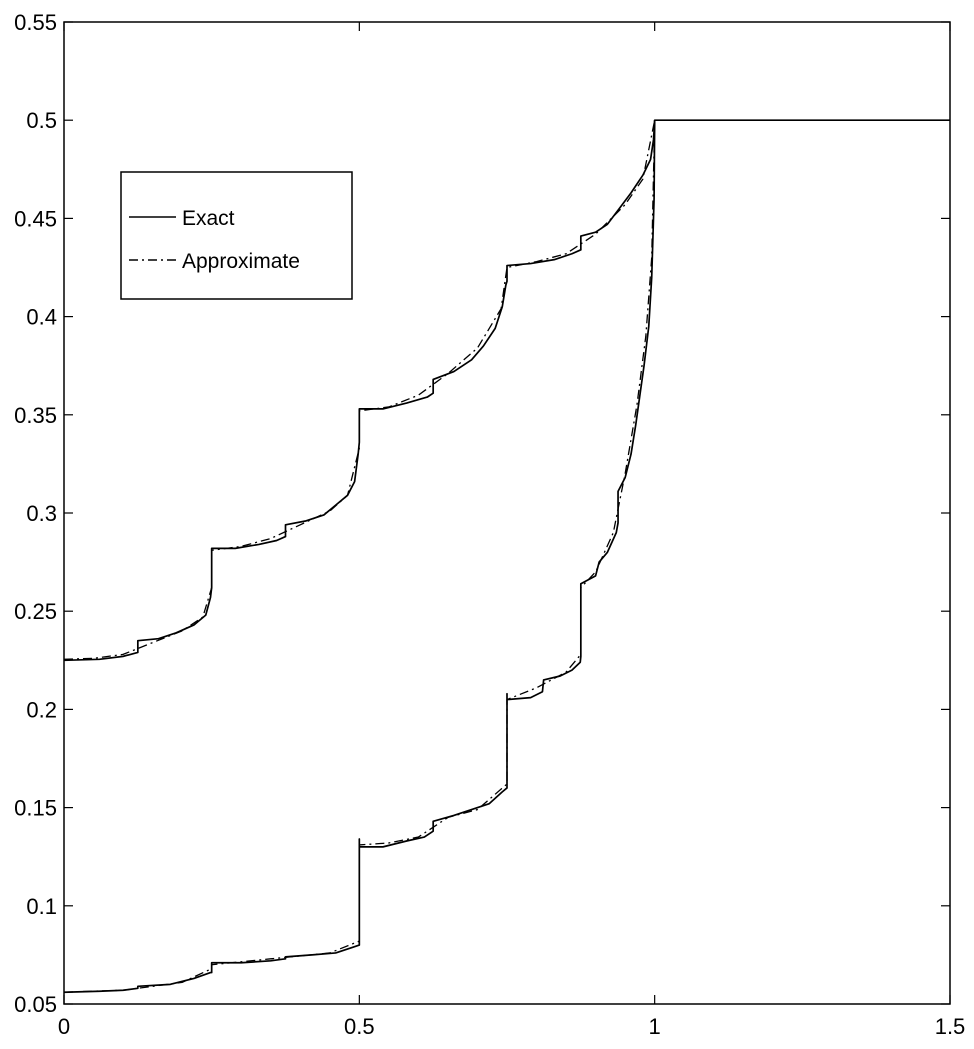 This screenshot has width=974, height=1049. I want to click on y-tick-label: 0.4, so click(41, 317).